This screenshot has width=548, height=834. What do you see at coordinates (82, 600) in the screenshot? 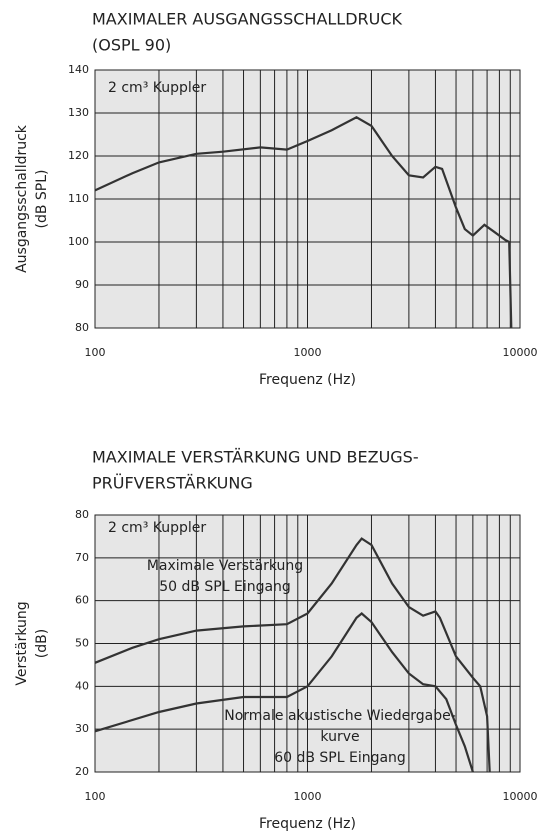
I see `y-tick-label: 60` at bounding box center [82, 600].